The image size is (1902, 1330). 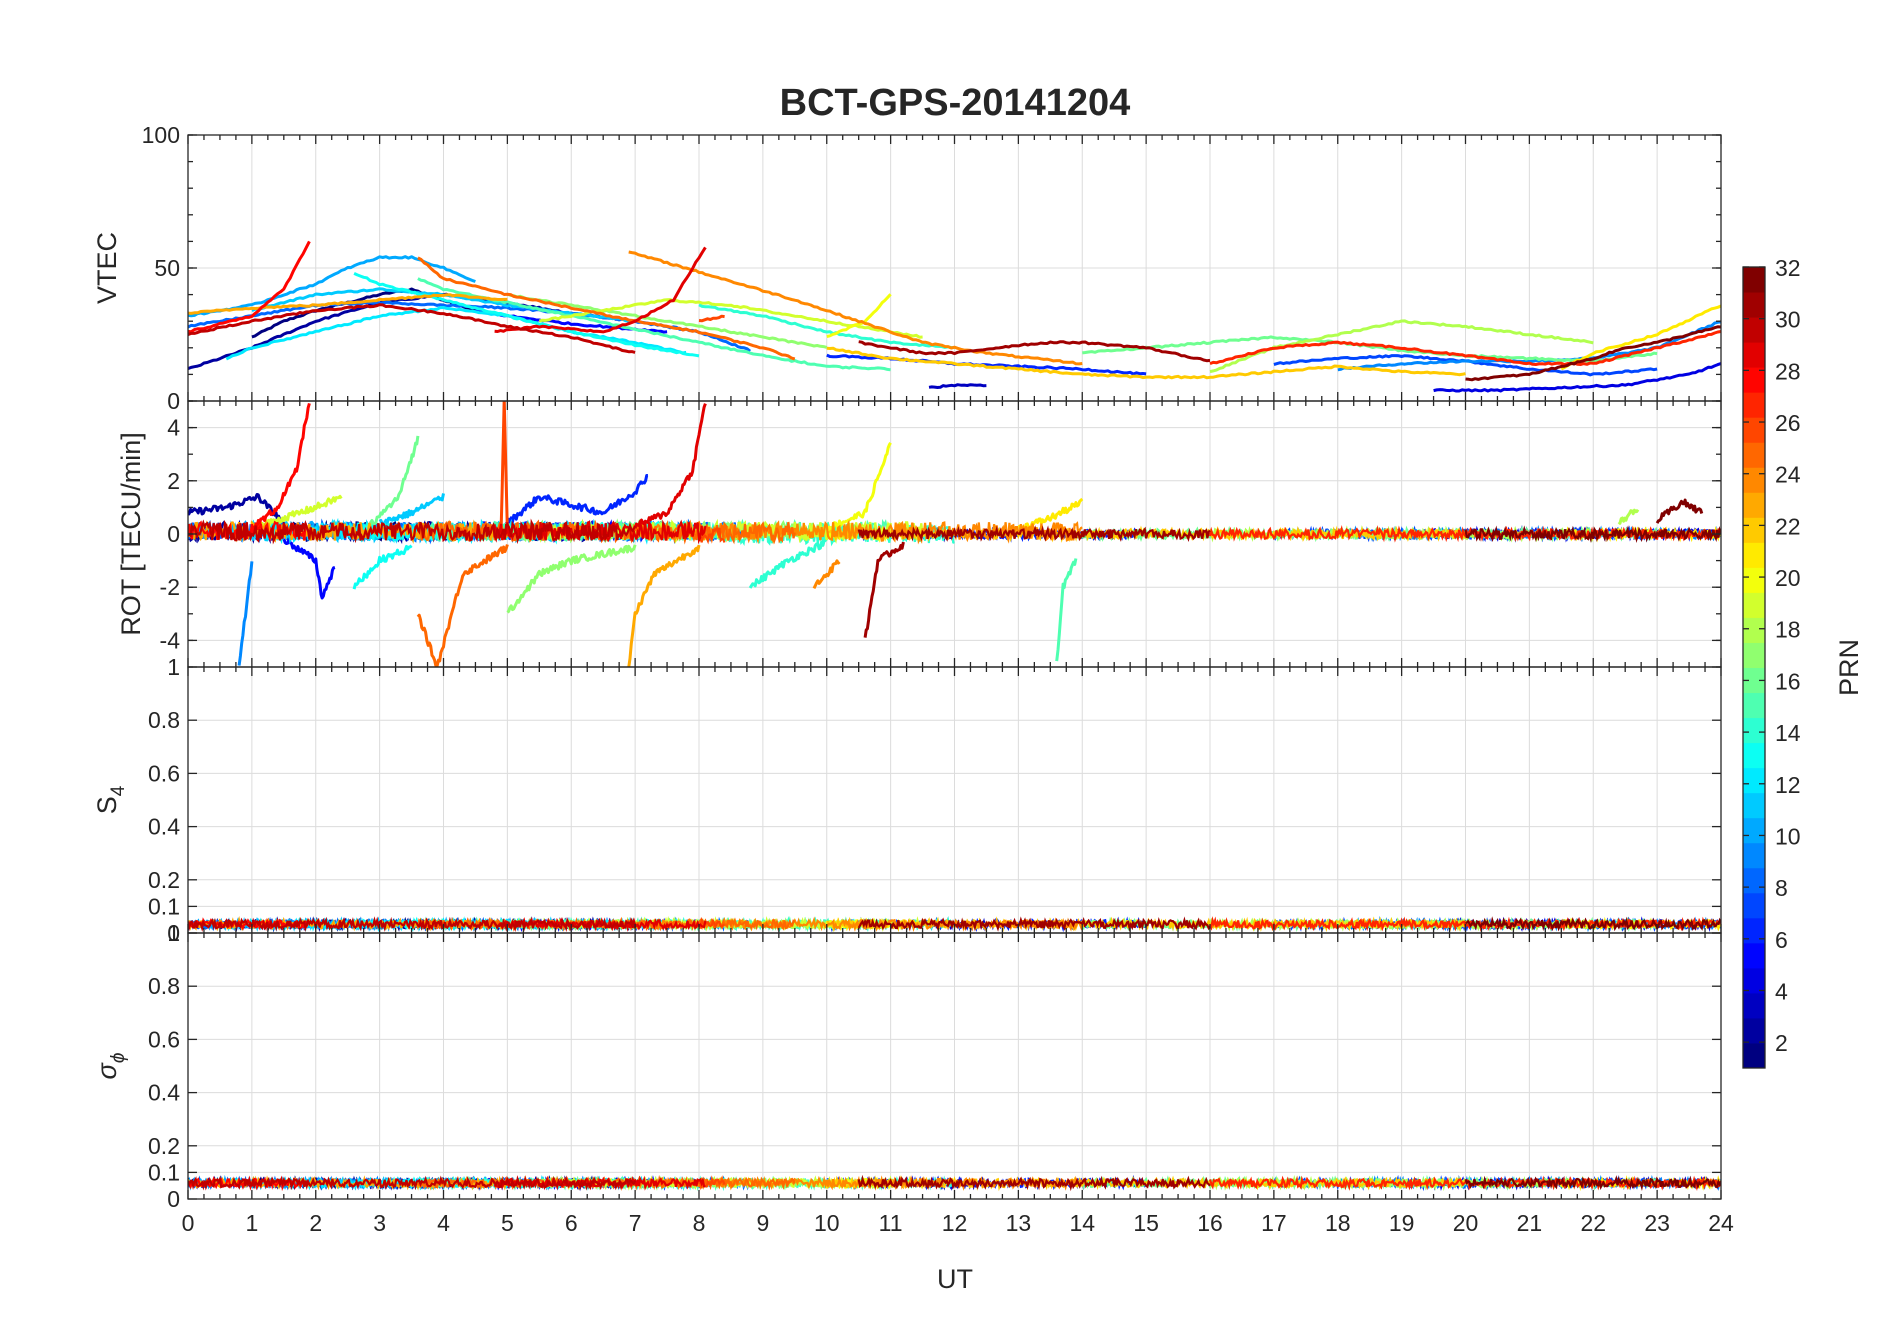 I want to click on ytick-label-s4-4: 0.2, so click(x=164, y=880).